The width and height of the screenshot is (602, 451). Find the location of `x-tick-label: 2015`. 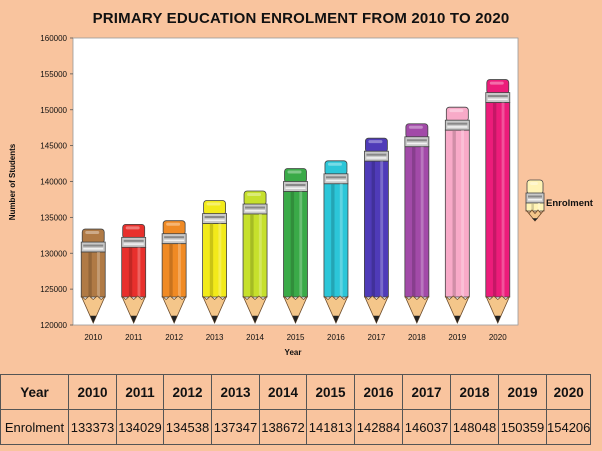

x-tick-label: 2015 is located at coordinates (296, 337).